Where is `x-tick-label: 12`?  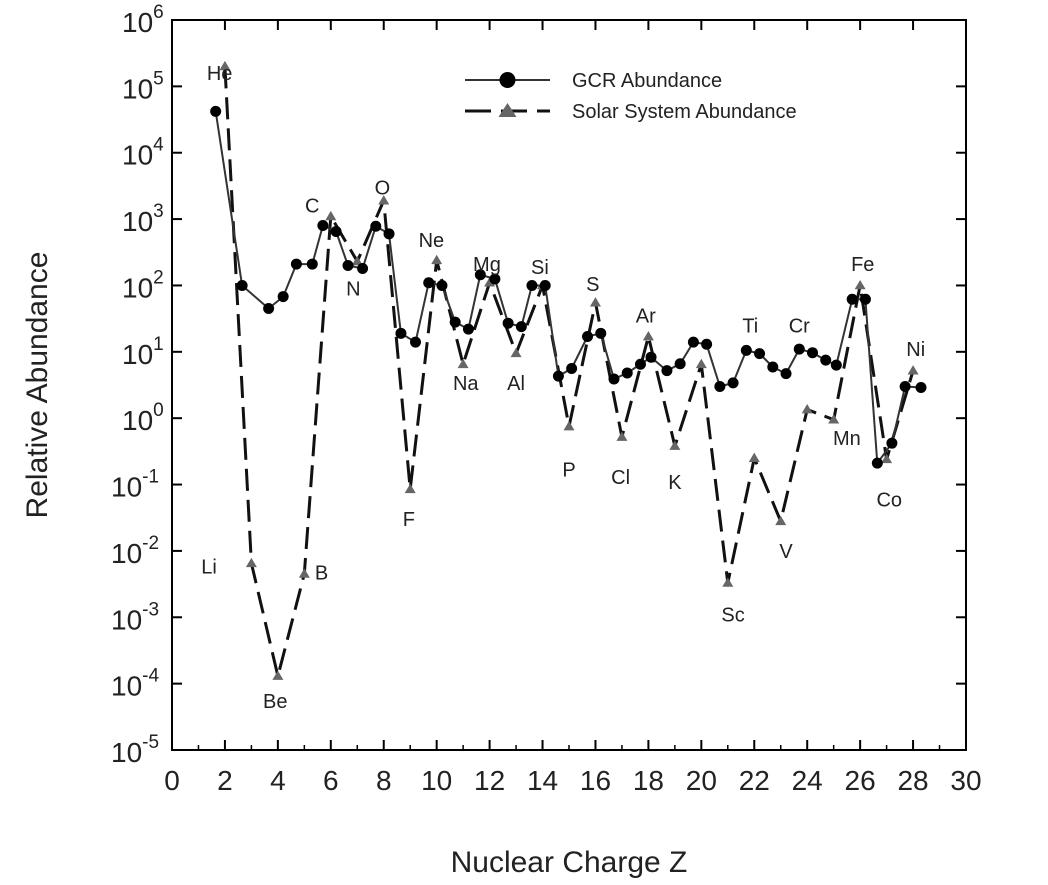
x-tick-label: 12 is located at coordinates (489, 780).